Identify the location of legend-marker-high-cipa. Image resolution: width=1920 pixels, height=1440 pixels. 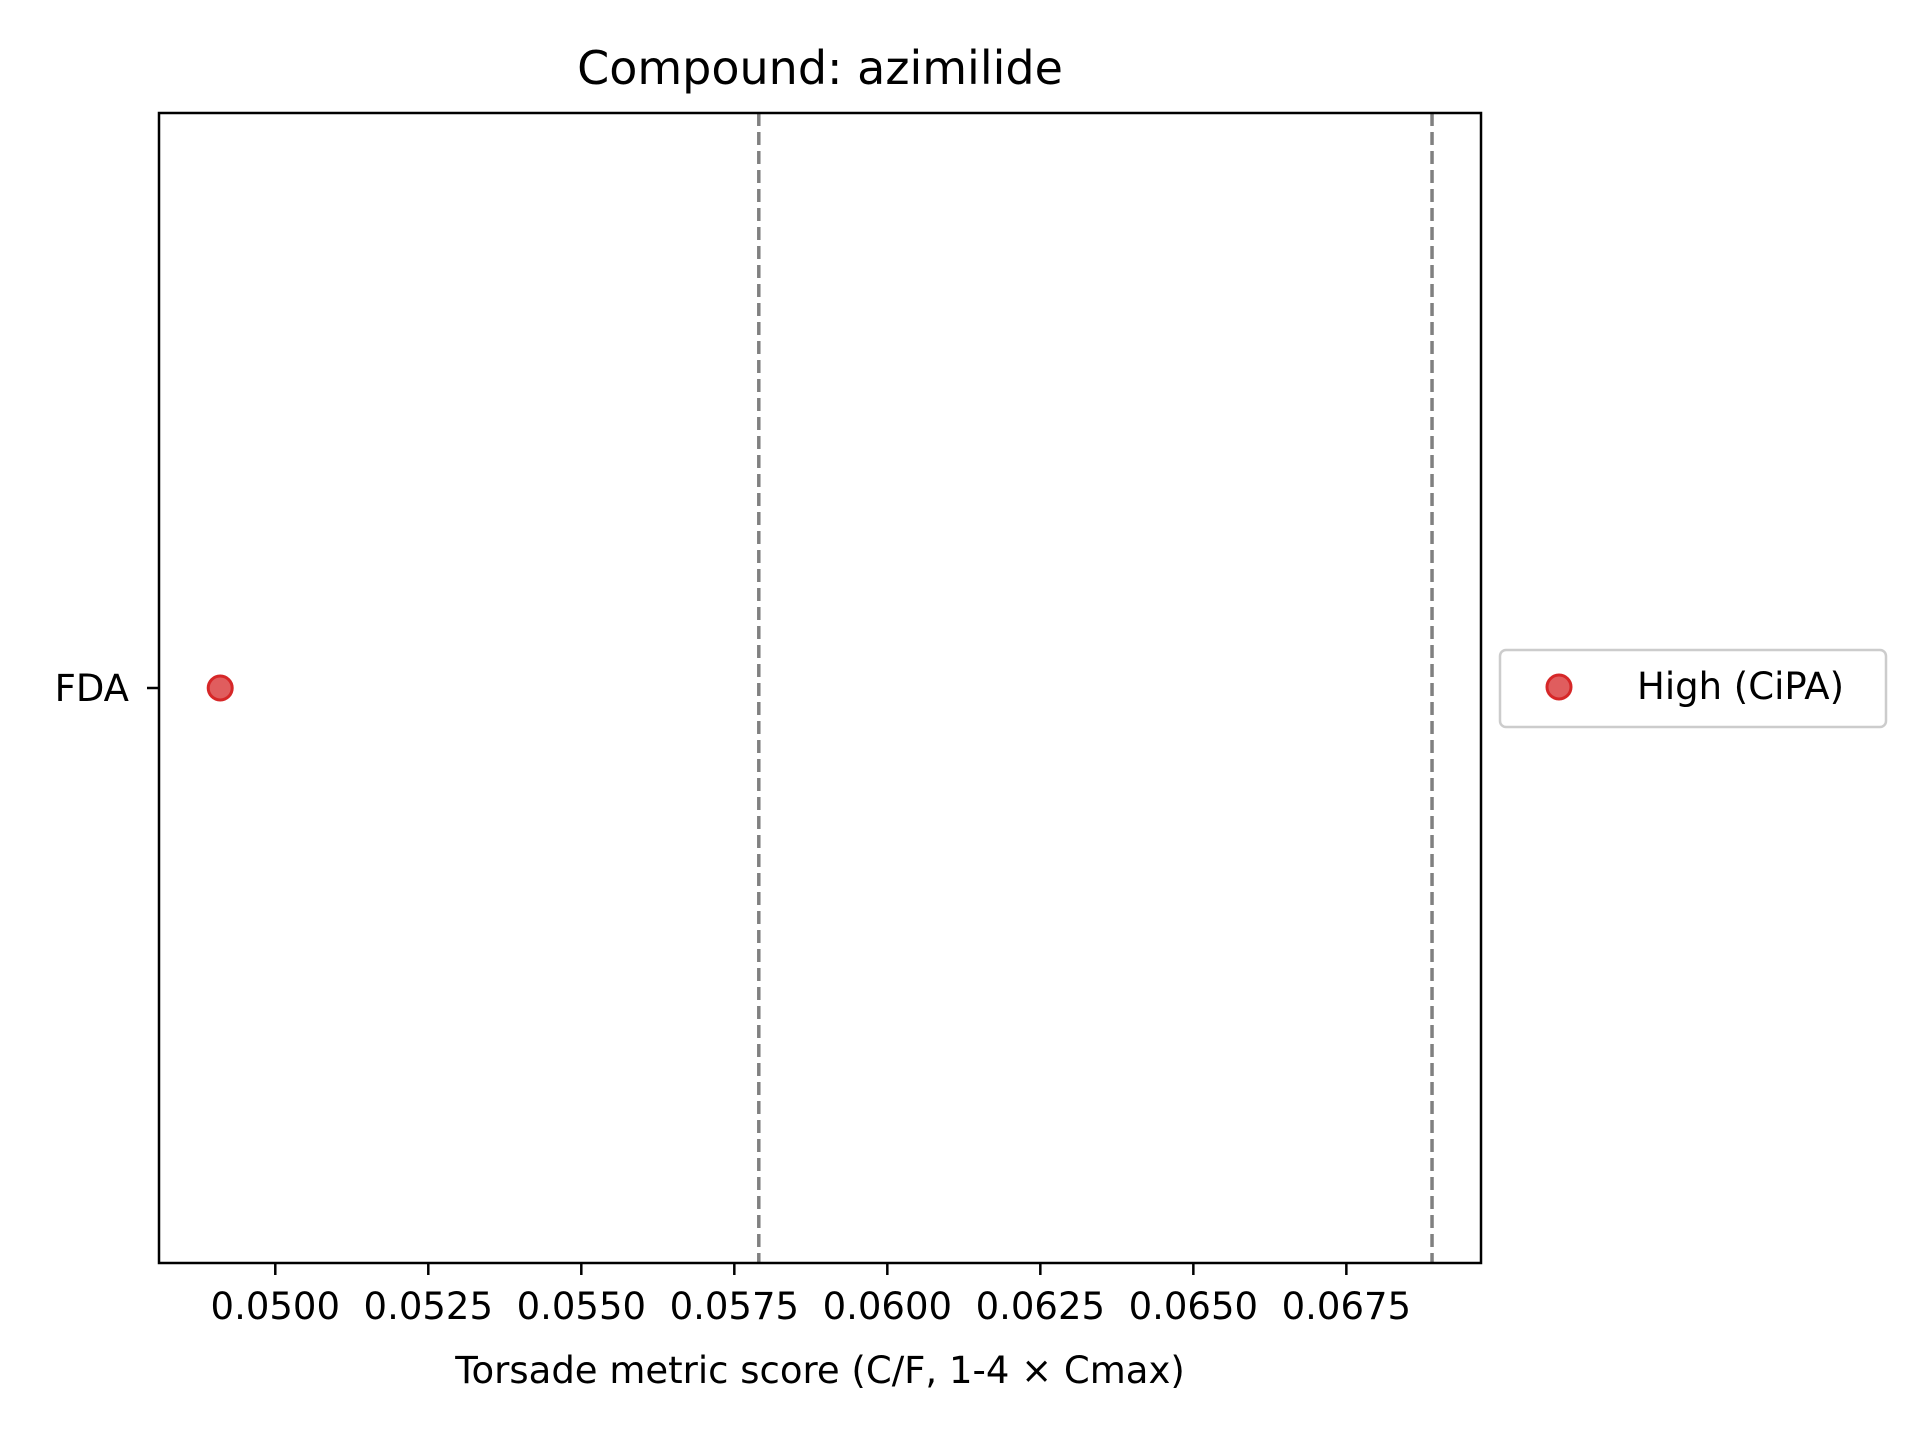
(1559, 687).